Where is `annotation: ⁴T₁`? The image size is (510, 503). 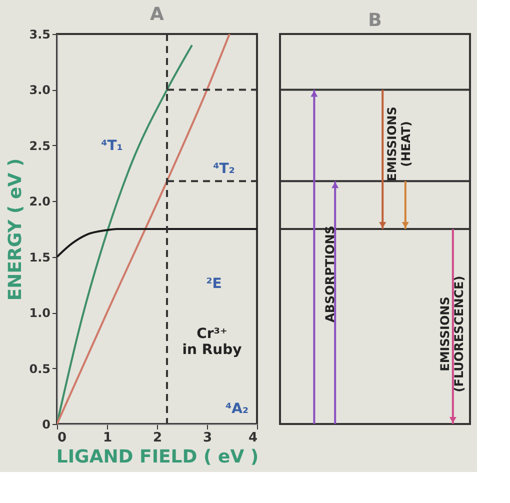
annotation: ⁴T₁ is located at coordinates (112, 146).